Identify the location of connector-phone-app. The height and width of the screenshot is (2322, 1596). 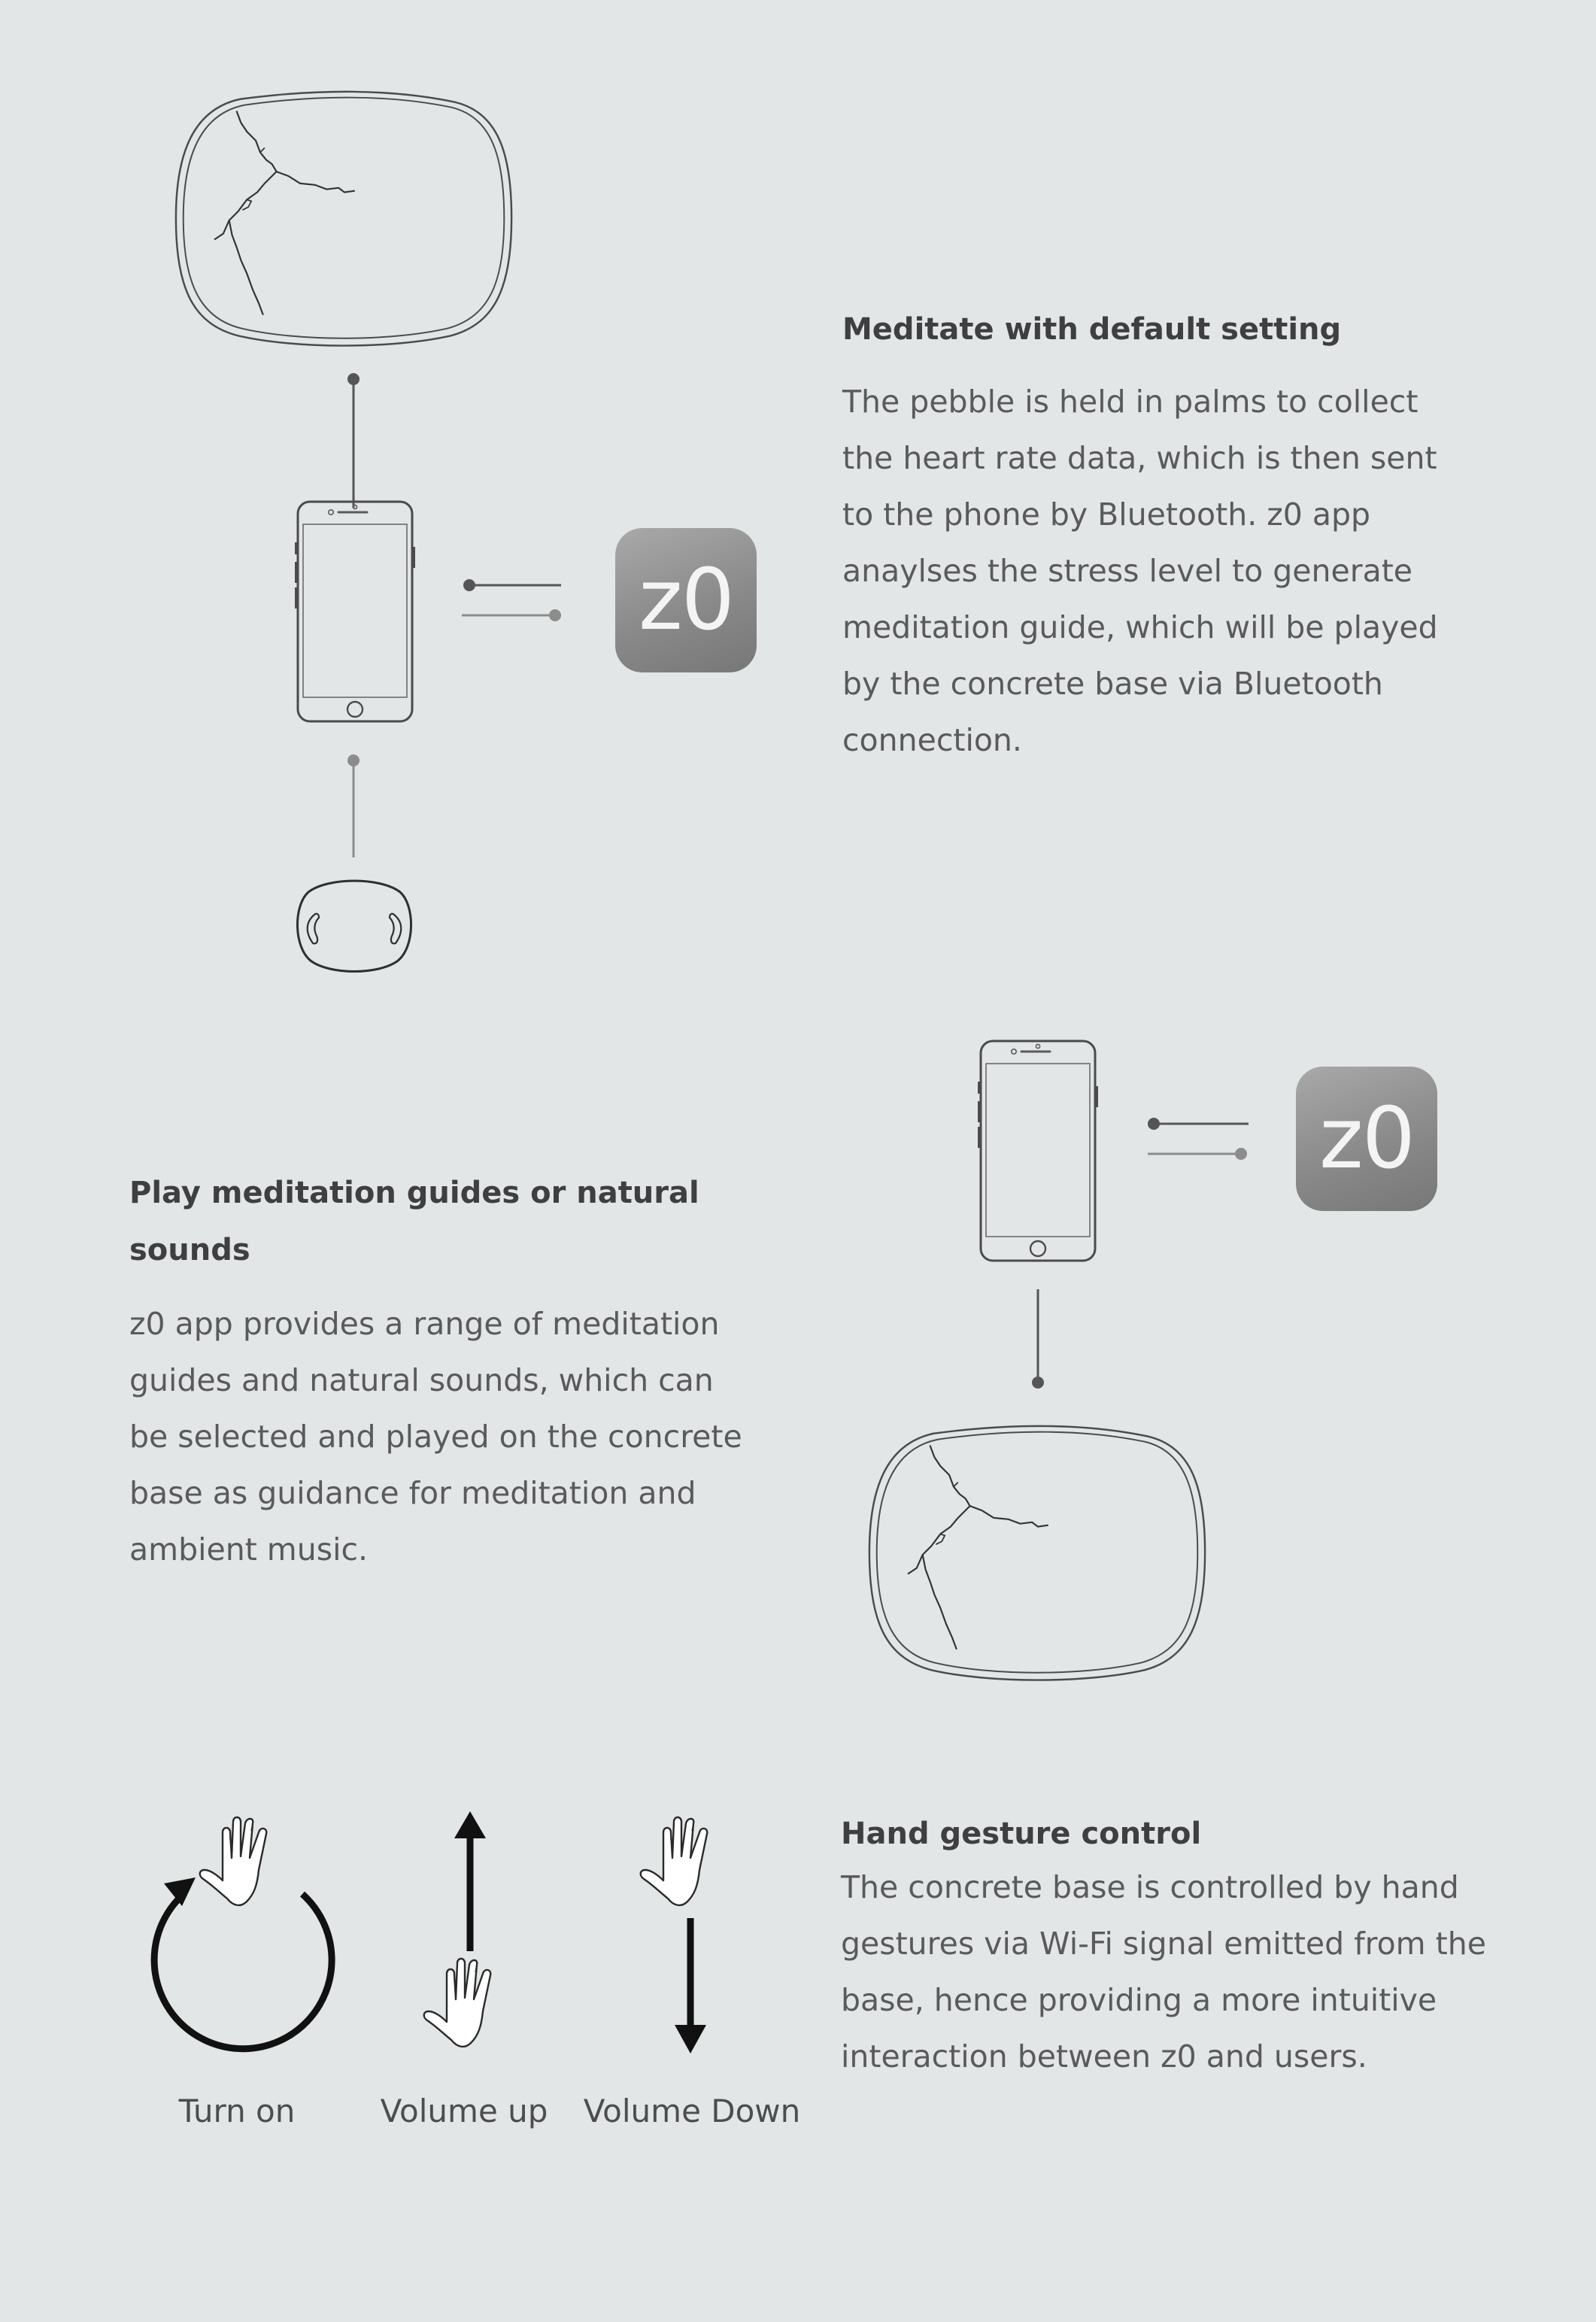
(511, 600).